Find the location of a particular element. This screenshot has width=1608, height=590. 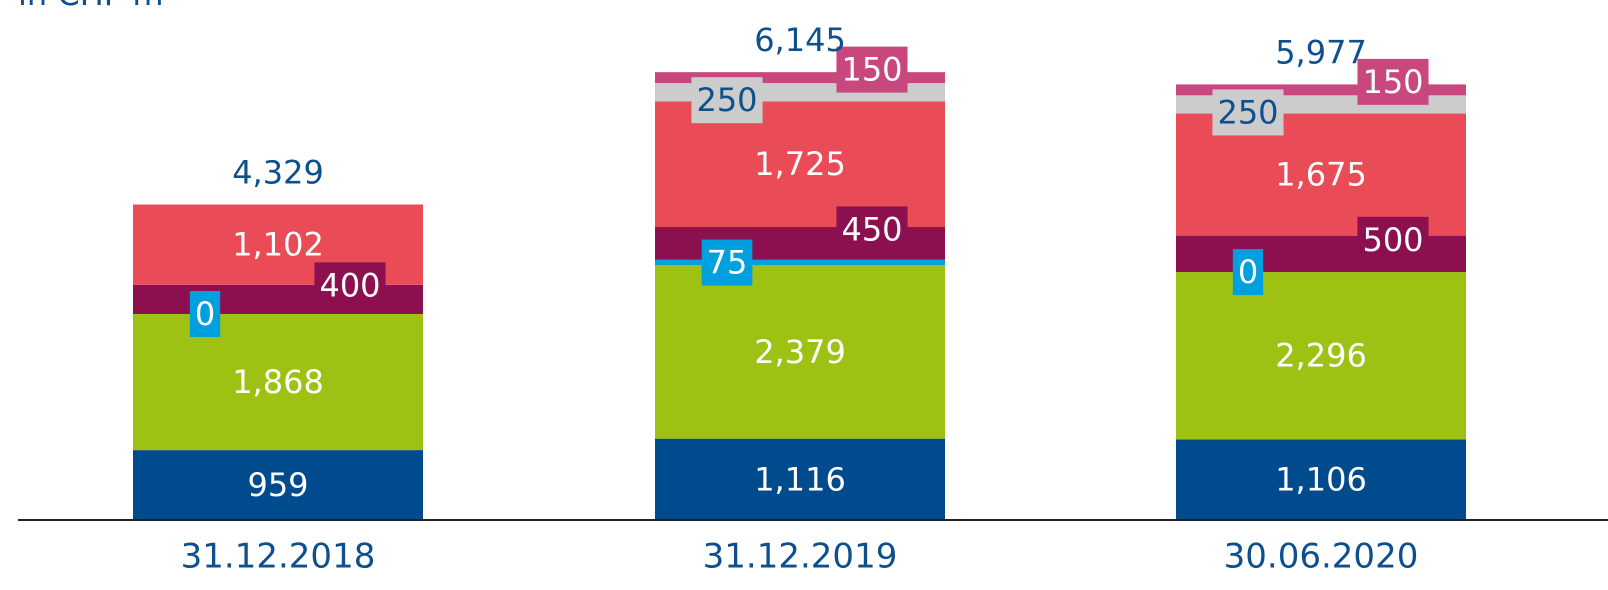

chart-title: in CHF m is located at coordinates (91, 6).